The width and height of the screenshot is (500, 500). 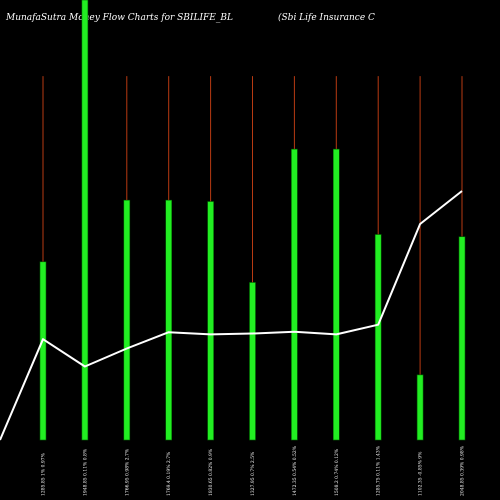 I want to click on chart-title-right: (Sbi Life Insurance C, so click(x=326, y=17).